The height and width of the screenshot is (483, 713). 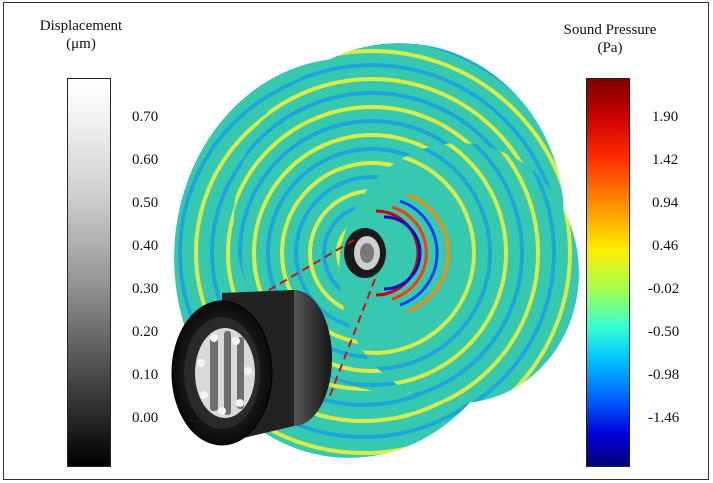 What do you see at coordinates (664, 289) in the screenshot?
I see `sound-pressure-tick: -0.02` at bounding box center [664, 289].